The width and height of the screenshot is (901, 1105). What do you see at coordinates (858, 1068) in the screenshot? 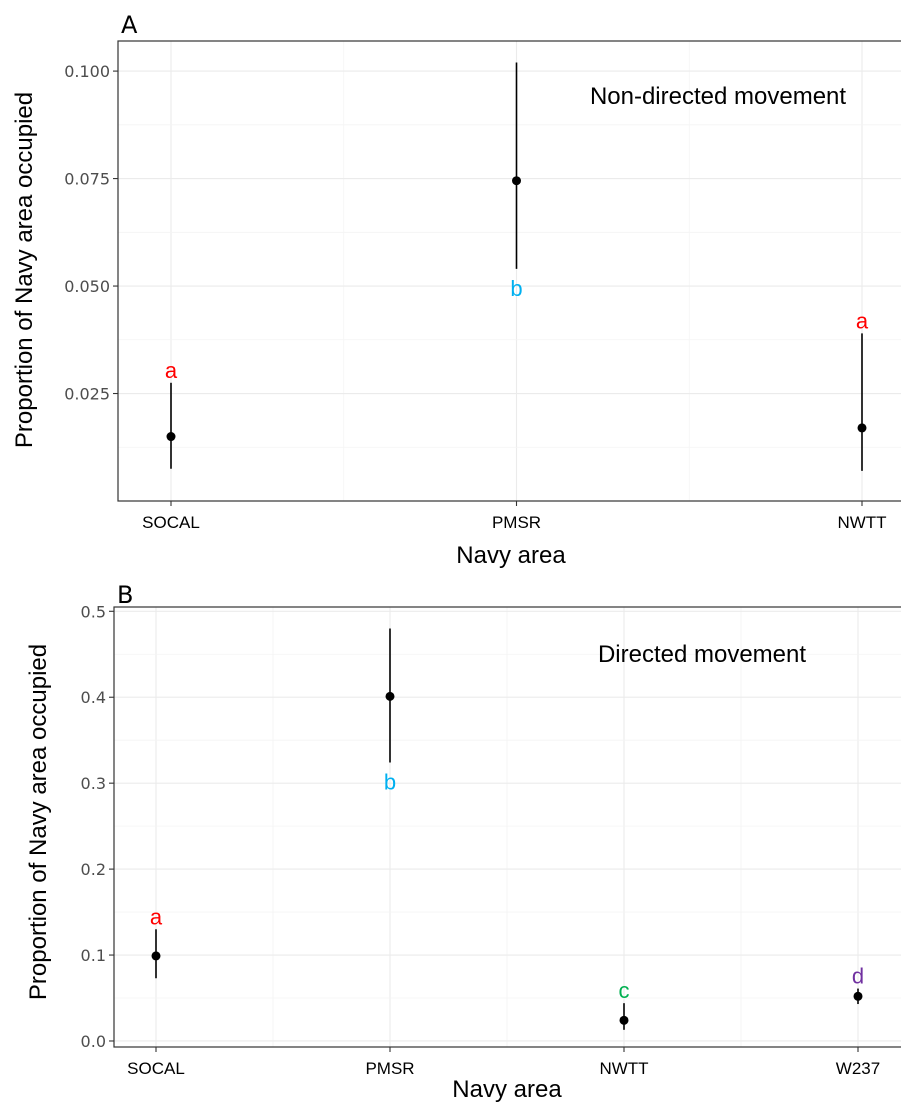
I see `x-tick-label: W237` at bounding box center [858, 1068].